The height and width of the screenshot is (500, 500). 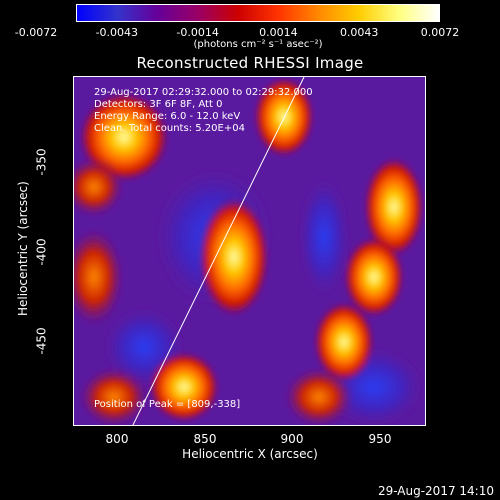 What do you see at coordinates (250, 63) in the screenshot?
I see `image-title: Reconstructed RHESSI Image` at bounding box center [250, 63].